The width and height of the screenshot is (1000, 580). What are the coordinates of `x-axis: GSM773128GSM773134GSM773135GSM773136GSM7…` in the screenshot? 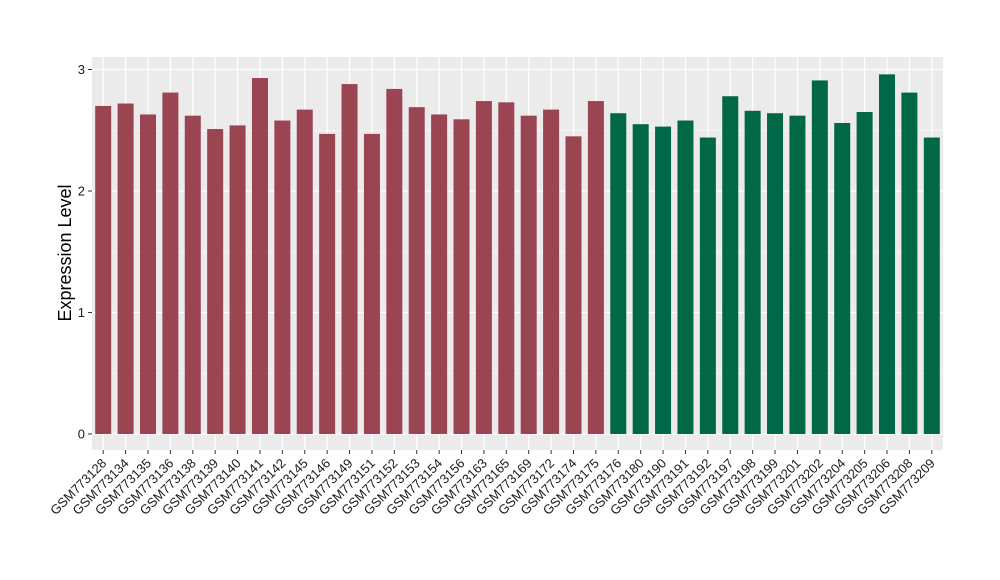 It's located at (492, 484).